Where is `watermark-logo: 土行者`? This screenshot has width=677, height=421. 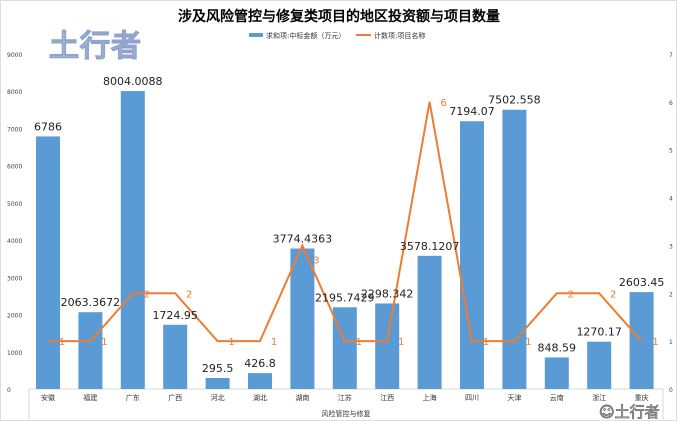
watermark-logo: 土行者 is located at coordinates (95, 47).